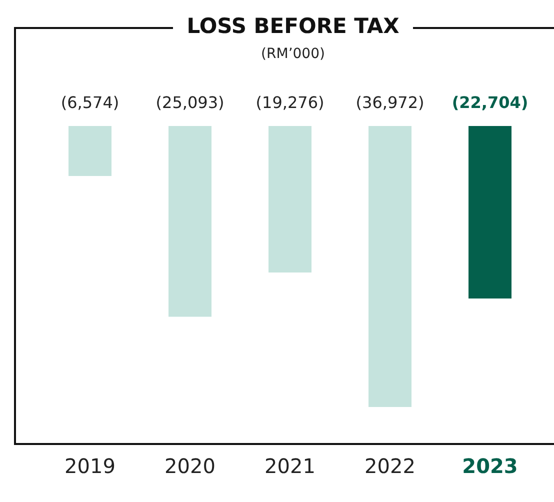 The width and height of the screenshot is (554, 502). I want to click on data-label: (36,972), so click(390, 102).